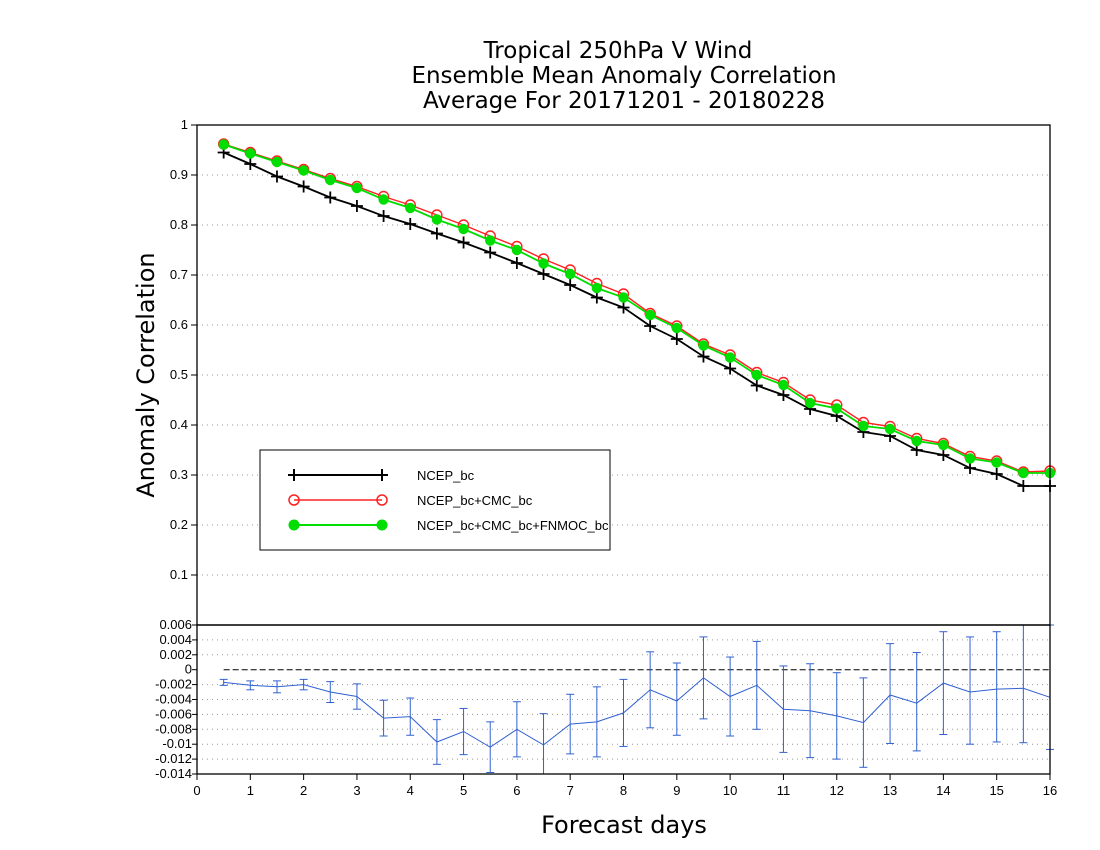  Describe the element at coordinates (179, 374) in the screenshot. I see `y-tick-label: 0.5` at that location.